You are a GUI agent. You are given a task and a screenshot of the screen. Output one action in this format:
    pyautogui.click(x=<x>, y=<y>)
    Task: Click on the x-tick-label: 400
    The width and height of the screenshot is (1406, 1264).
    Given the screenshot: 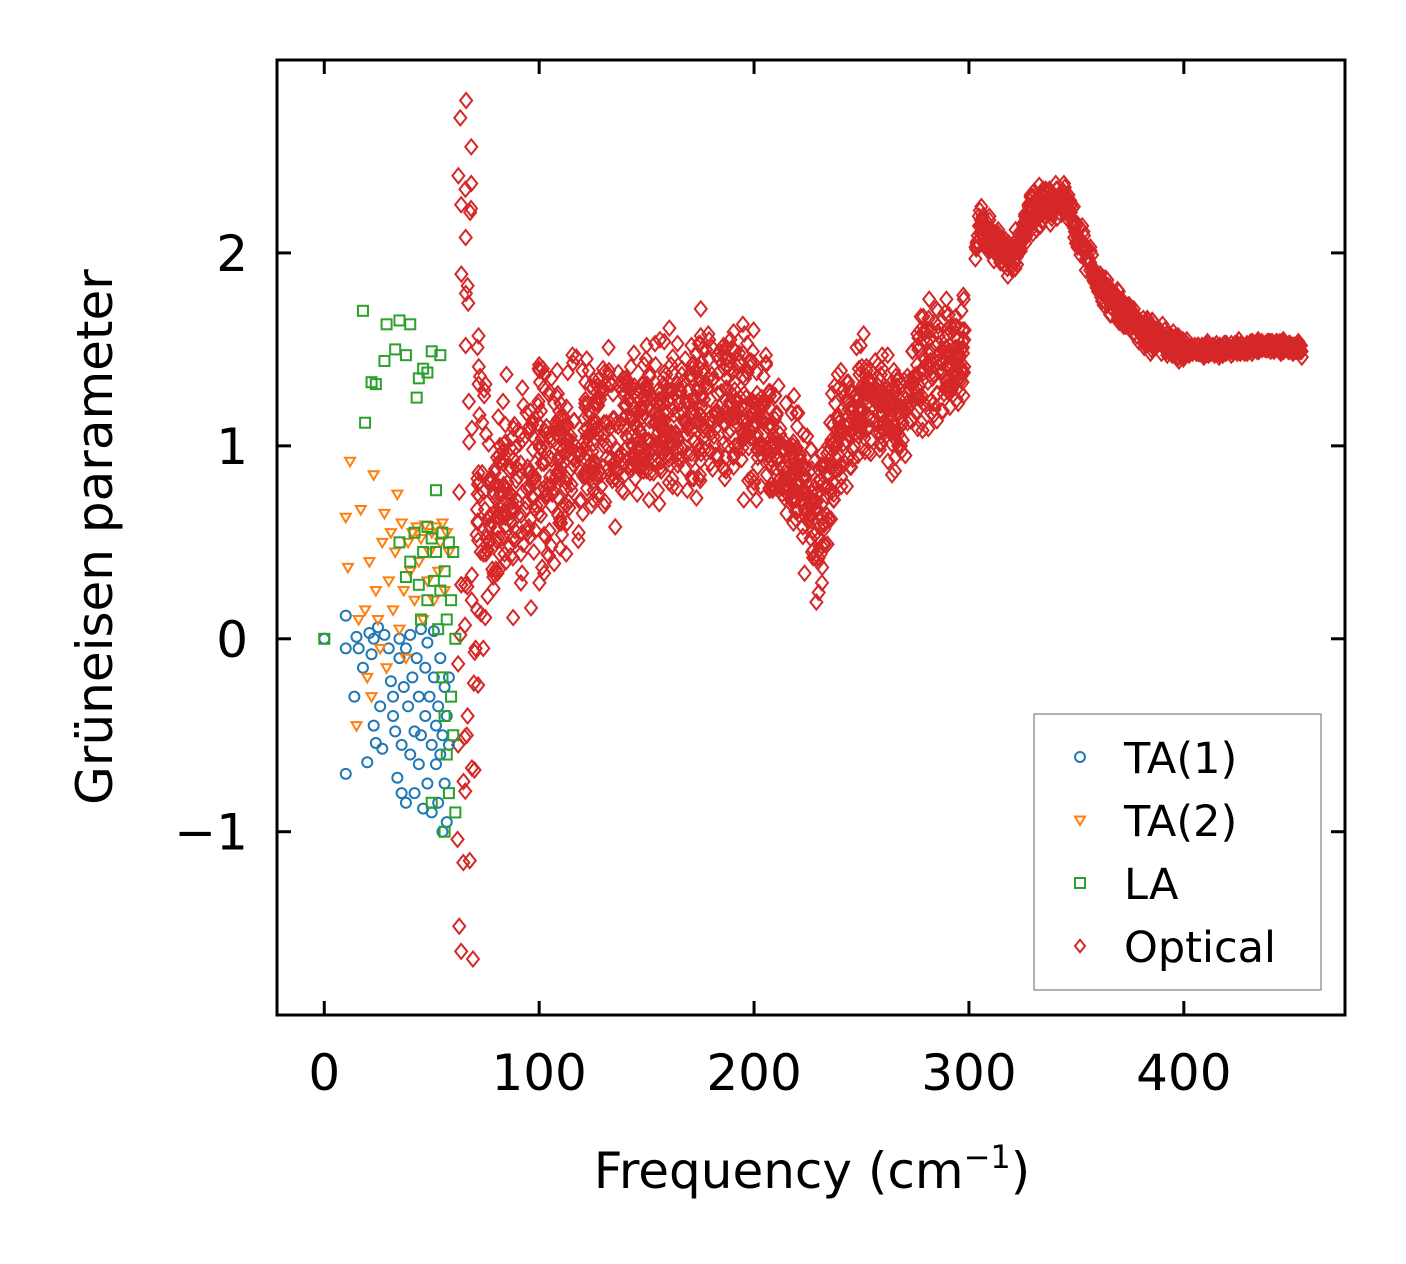 What is the action you would take?
    pyautogui.click(x=1183, y=1073)
    